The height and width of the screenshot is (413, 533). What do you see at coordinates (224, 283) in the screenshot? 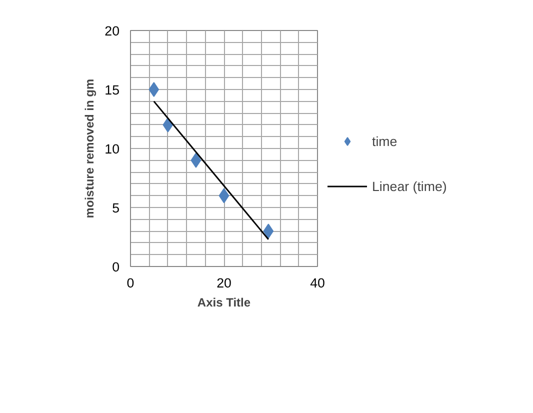
I see `x-tick-label: 20` at bounding box center [224, 283].